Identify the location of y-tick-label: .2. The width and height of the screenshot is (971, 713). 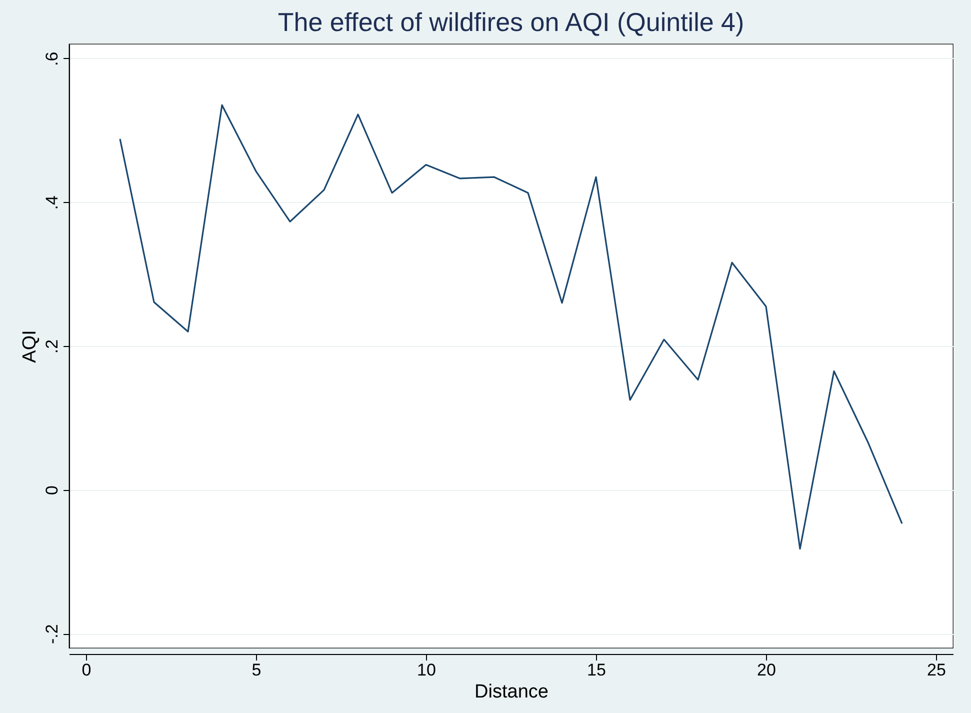
(52, 346).